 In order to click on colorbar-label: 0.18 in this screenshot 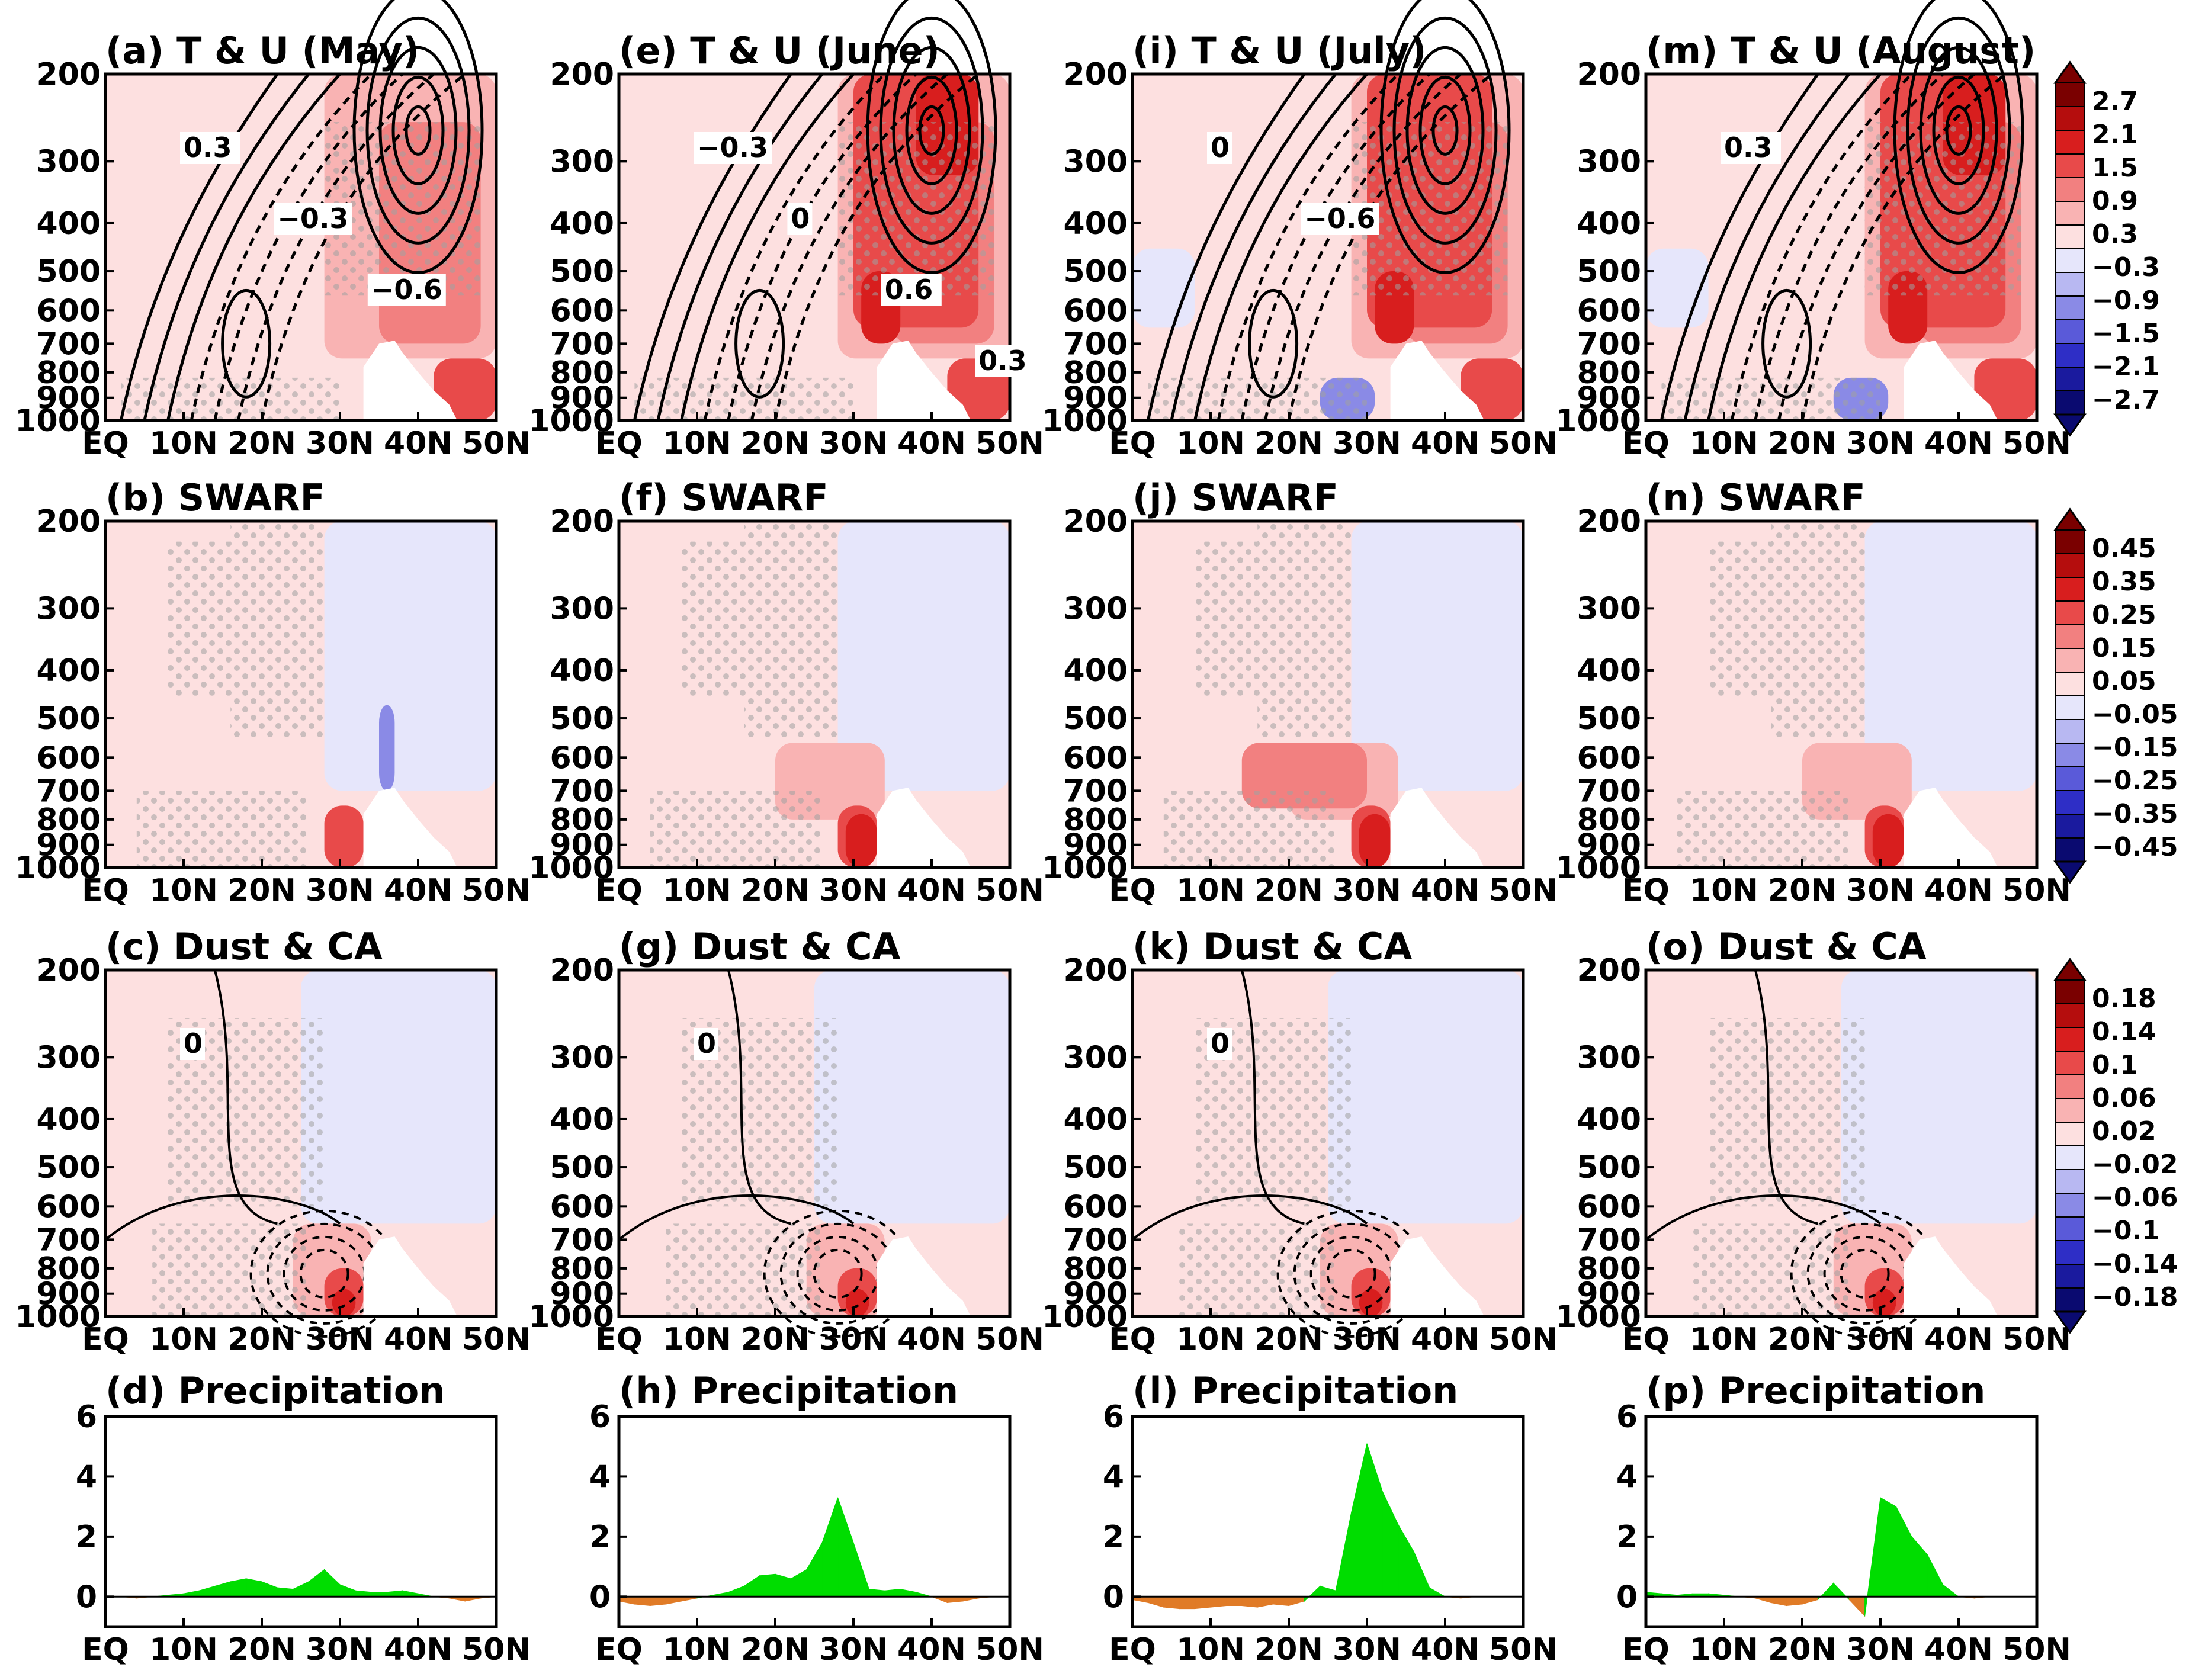, I will do `click(2124, 999)`.